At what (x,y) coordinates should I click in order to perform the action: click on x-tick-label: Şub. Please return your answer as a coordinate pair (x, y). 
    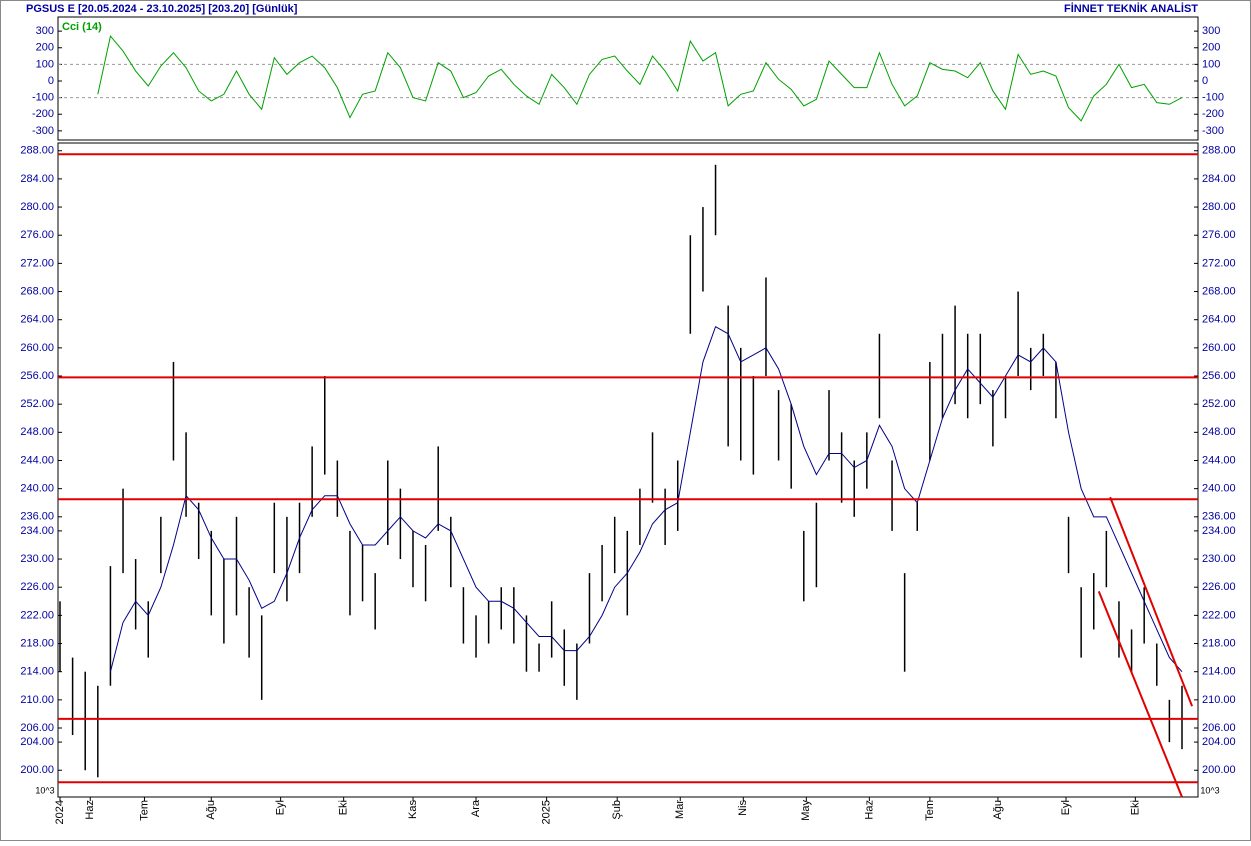
    Looking at the image, I should click on (617, 810).